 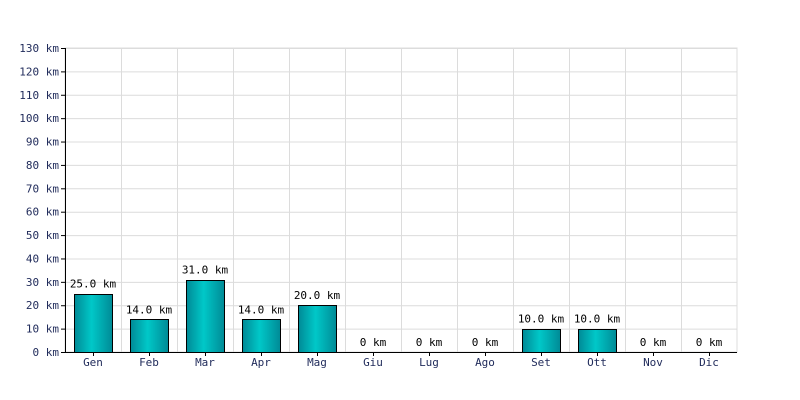 What do you see at coordinates (93, 284) in the screenshot?
I see `data-label: 25.0 km` at bounding box center [93, 284].